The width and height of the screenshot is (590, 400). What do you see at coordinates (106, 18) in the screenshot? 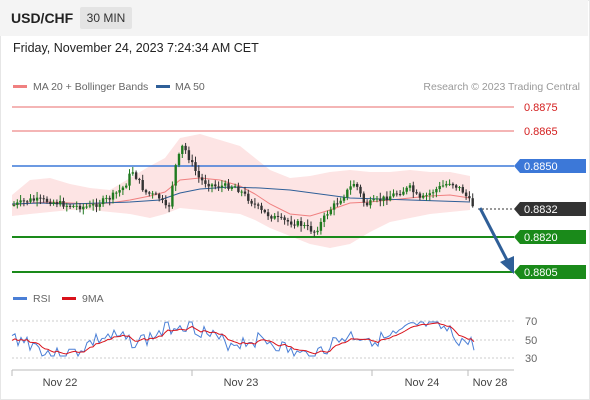
I see `timeframe-button: 30 MIN` at bounding box center [106, 18].